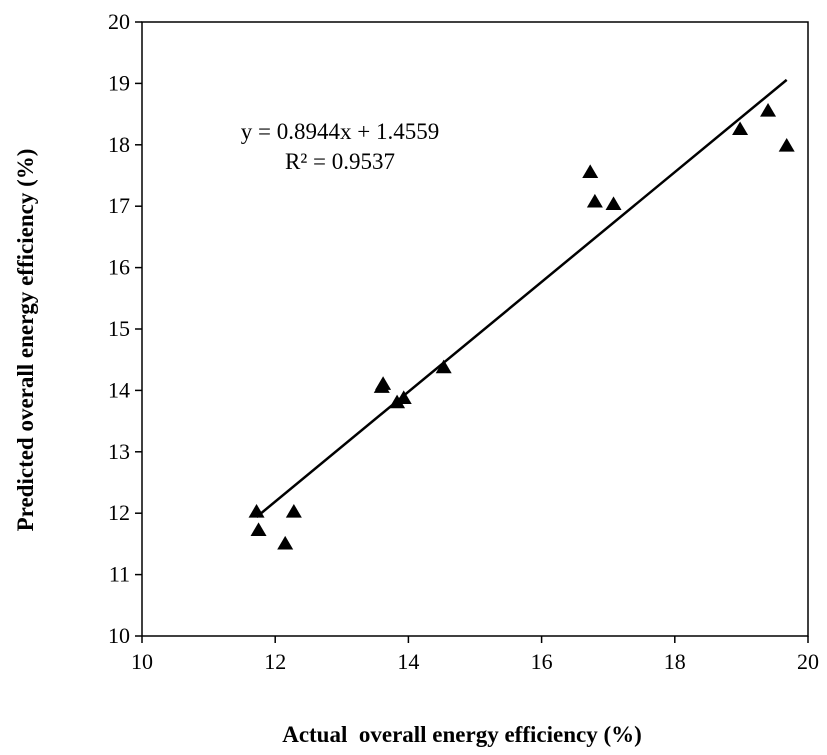 Image resolution: width=827 pixels, height=755 pixels. What do you see at coordinates (119, 451) in the screenshot?
I see `y-tick-label: 13` at bounding box center [119, 451].